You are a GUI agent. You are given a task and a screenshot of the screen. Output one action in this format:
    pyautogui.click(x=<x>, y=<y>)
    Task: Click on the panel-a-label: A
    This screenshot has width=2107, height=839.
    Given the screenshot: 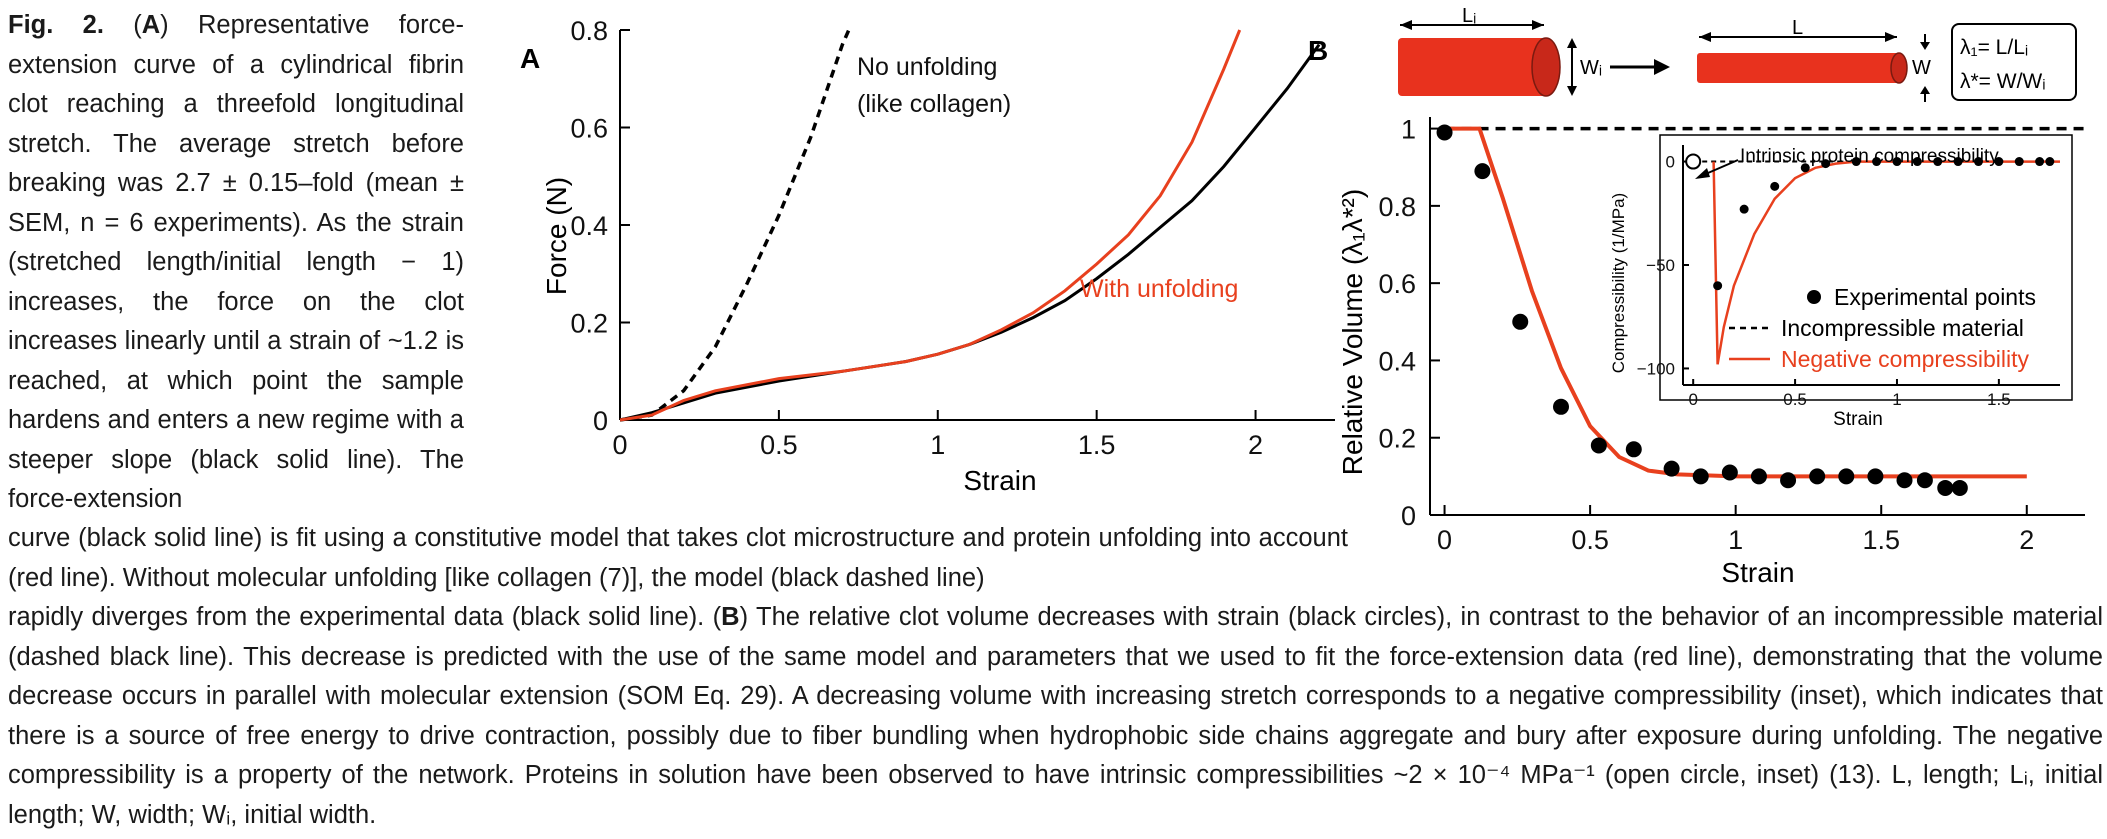 What is the action you would take?
    pyautogui.click(x=530, y=58)
    